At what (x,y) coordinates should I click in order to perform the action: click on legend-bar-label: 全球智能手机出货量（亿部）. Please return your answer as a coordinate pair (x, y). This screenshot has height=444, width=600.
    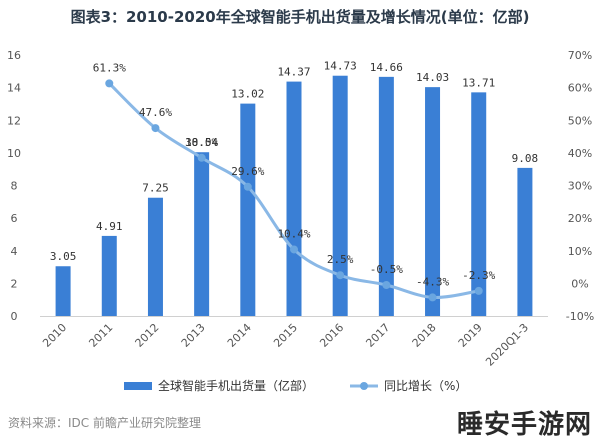
    Looking at the image, I should click on (236, 385).